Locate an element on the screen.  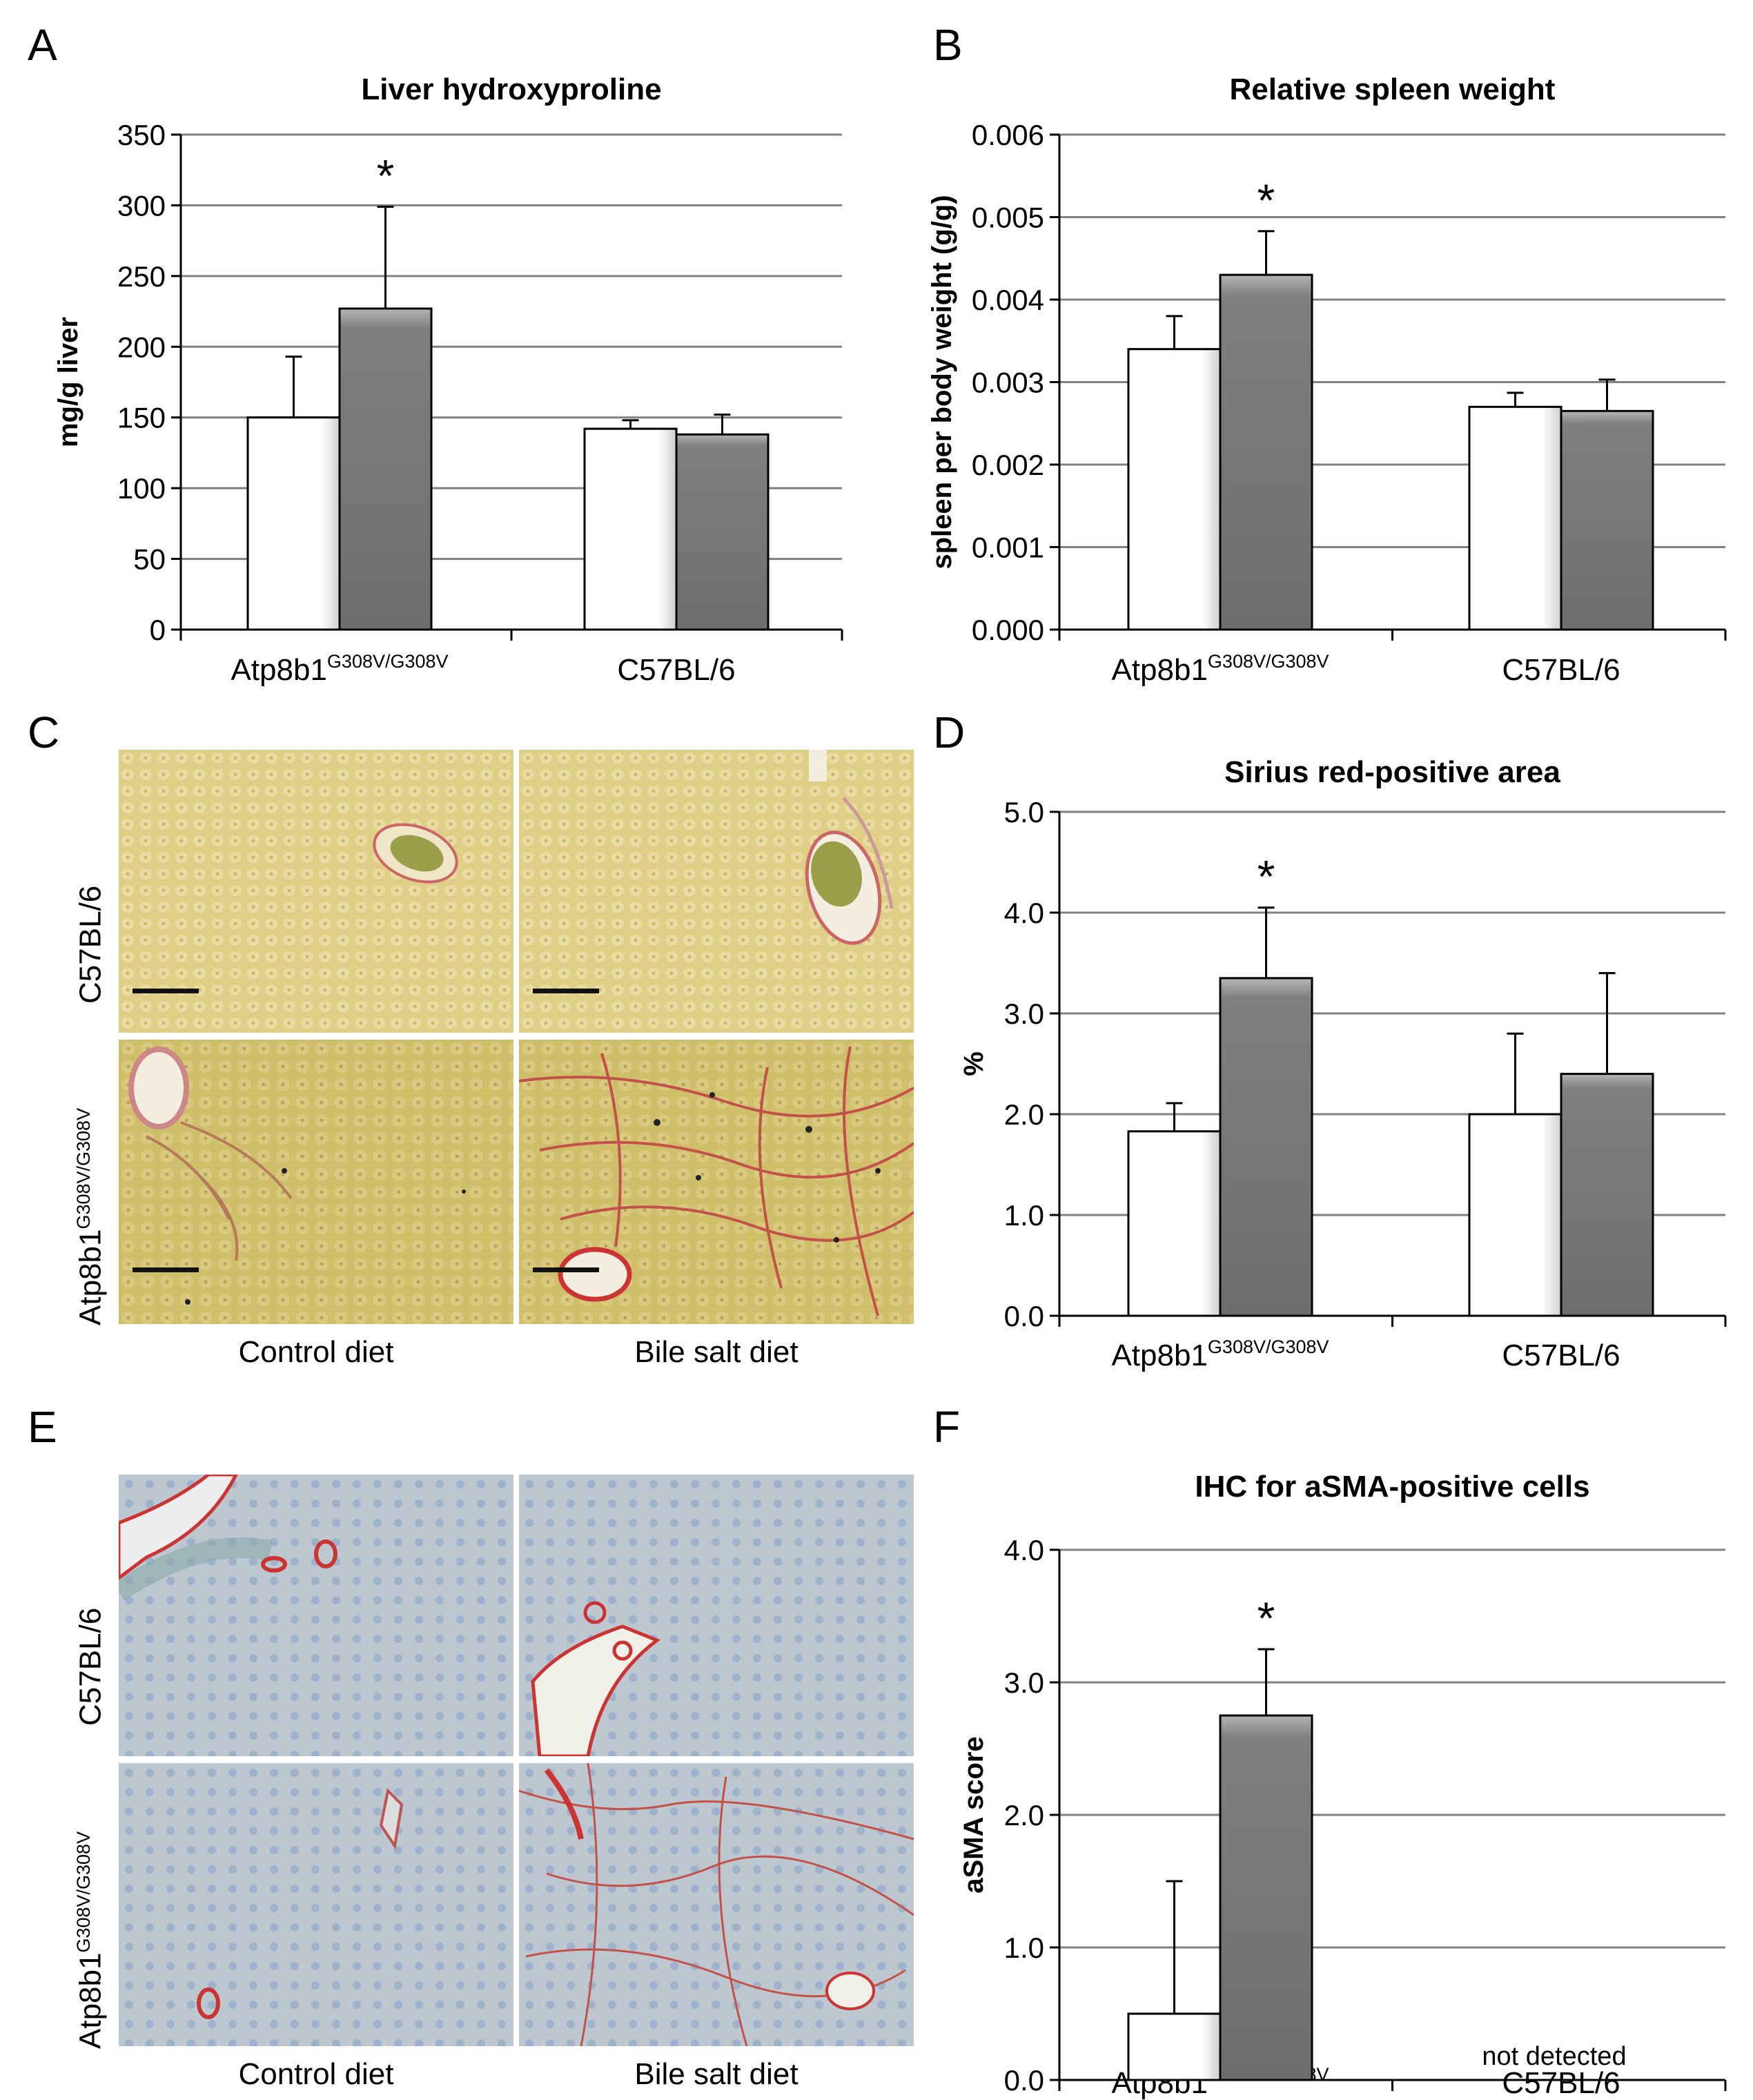
y-tick-label: 0.003 is located at coordinates (1008, 383).